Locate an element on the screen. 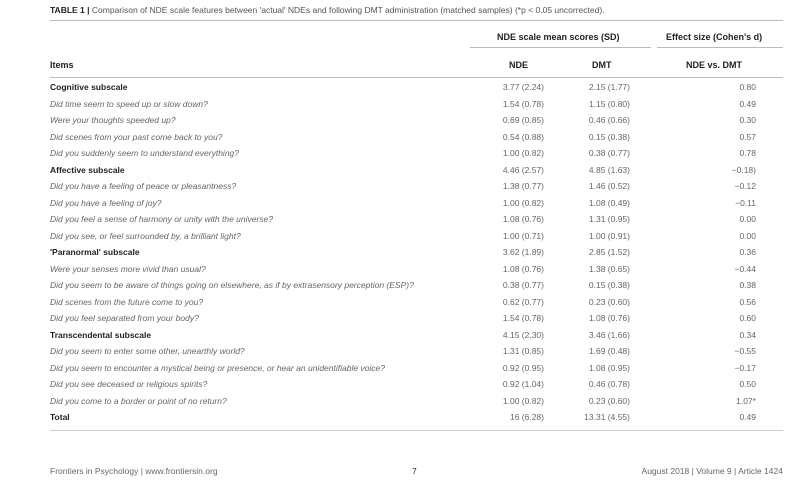  header-group-scores-underline is located at coordinates (560, 47).